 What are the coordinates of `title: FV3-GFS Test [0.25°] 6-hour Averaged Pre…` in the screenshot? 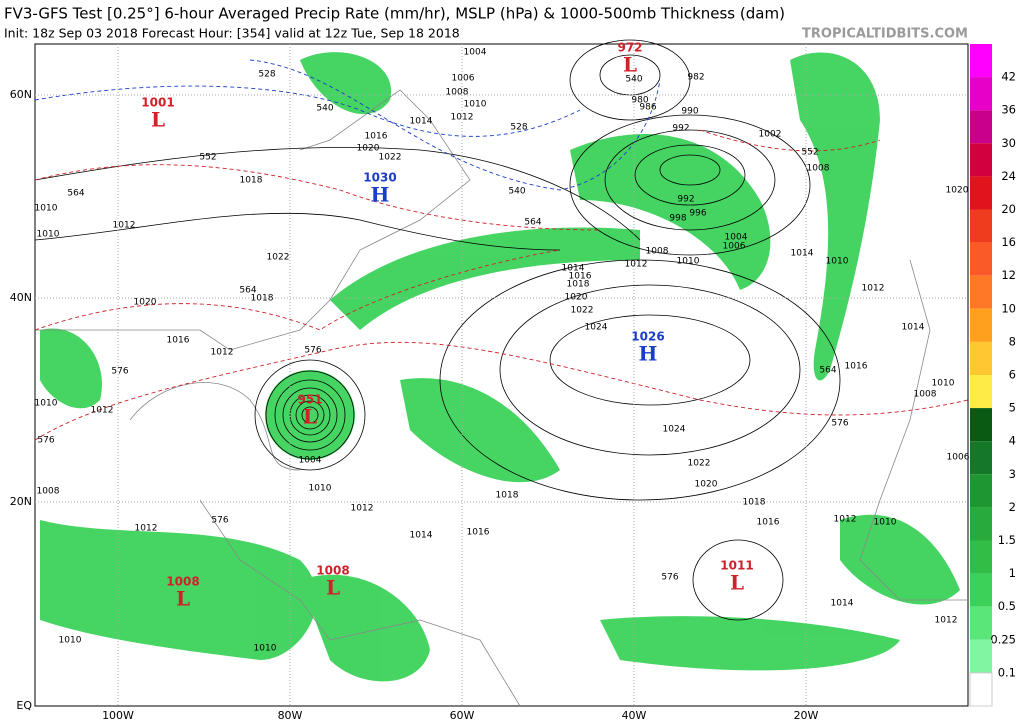 It's located at (394, 14).